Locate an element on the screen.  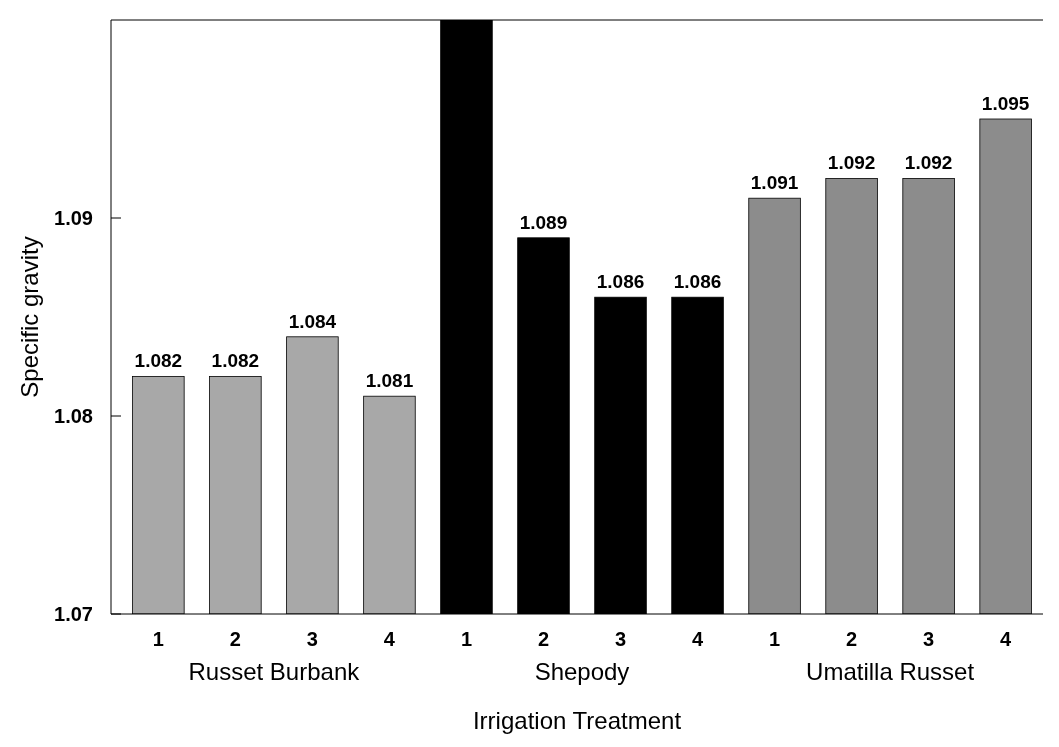
data-label: 1.089 is located at coordinates (543, 222).